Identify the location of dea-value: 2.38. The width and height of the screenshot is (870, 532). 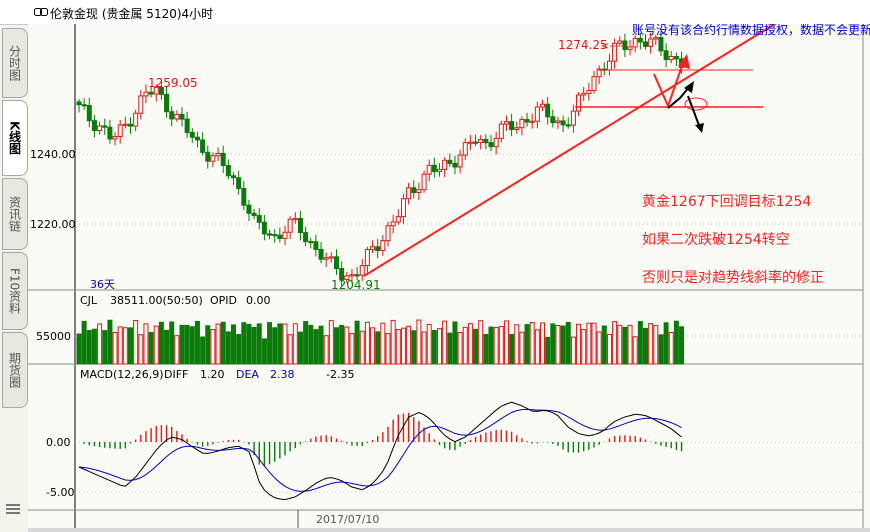
(282, 374).